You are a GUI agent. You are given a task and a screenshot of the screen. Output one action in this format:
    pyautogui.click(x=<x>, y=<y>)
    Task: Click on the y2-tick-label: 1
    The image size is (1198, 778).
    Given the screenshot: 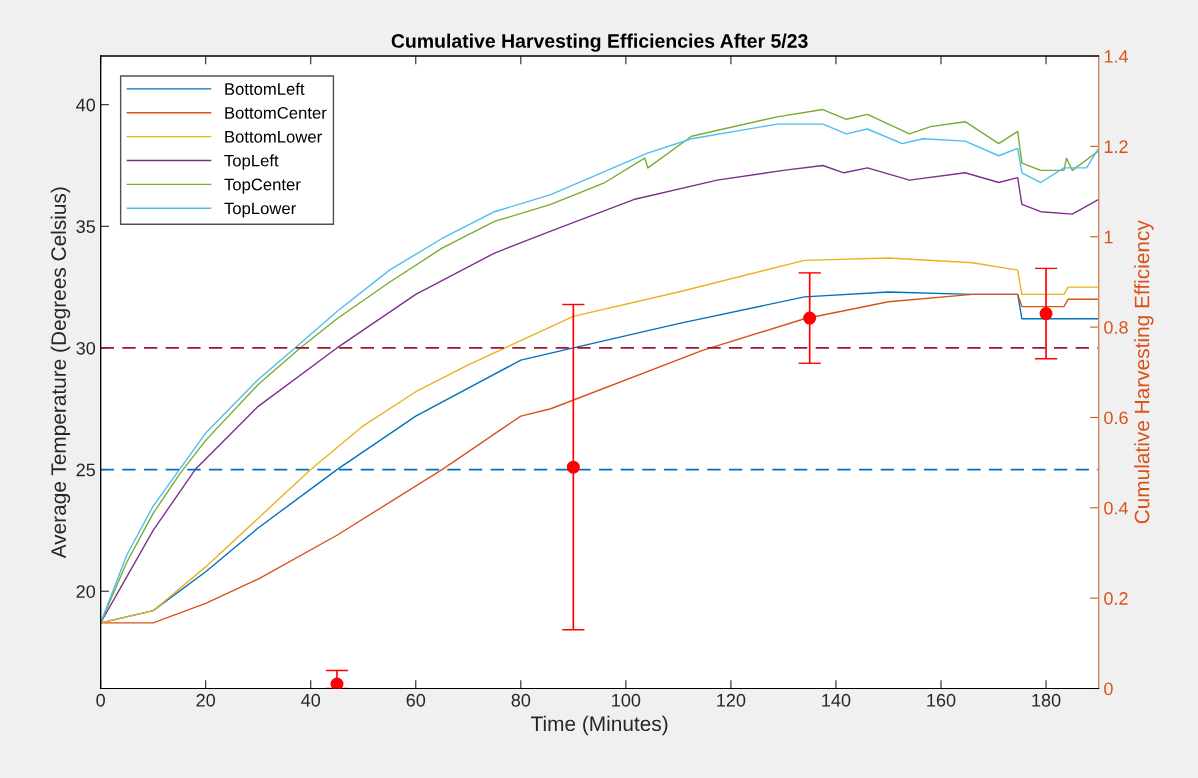 What is the action you would take?
    pyautogui.click(x=1108, y=237)
    